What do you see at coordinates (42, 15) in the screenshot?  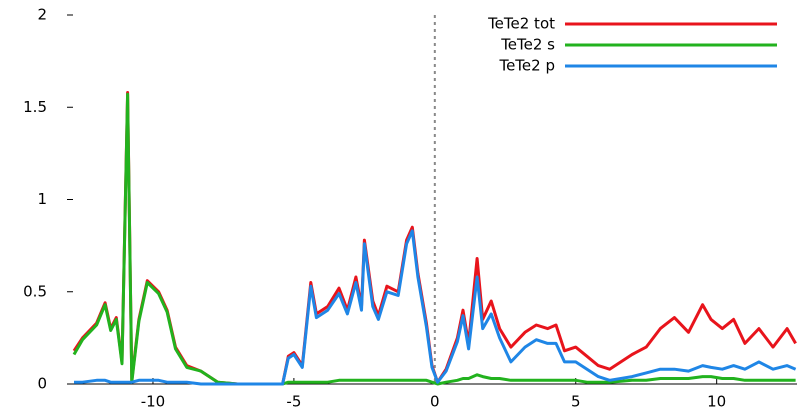 I see `y-tick-label: 2` at bounding box center [42, 15].